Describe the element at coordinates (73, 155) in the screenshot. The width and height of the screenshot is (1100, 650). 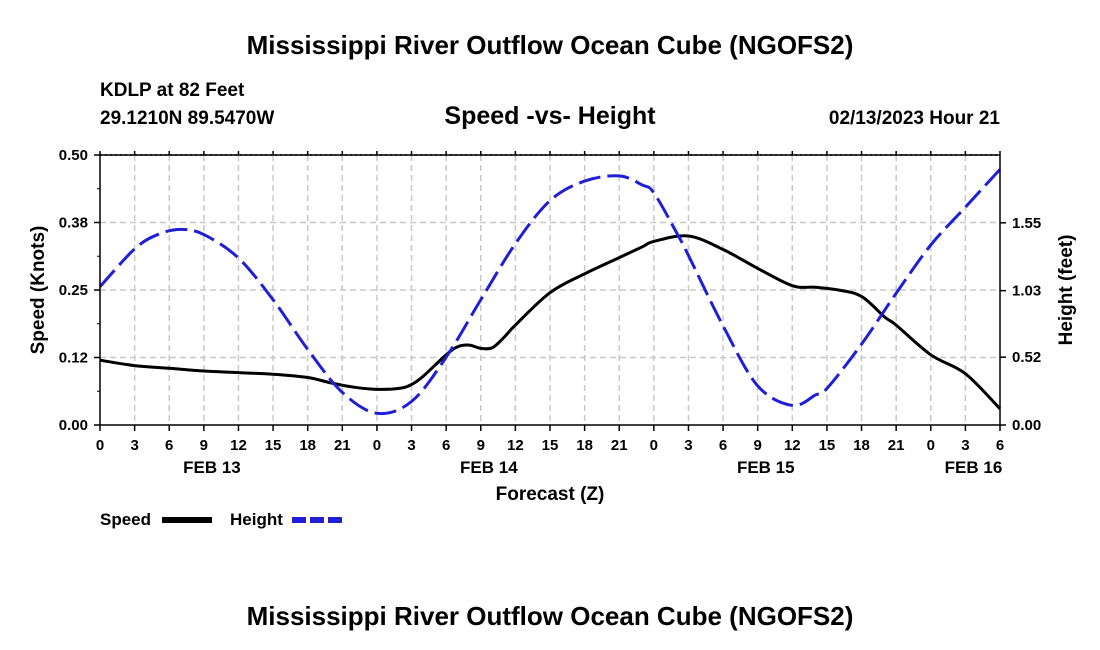
I see `y-left-tick-label: 0.50` at that location.